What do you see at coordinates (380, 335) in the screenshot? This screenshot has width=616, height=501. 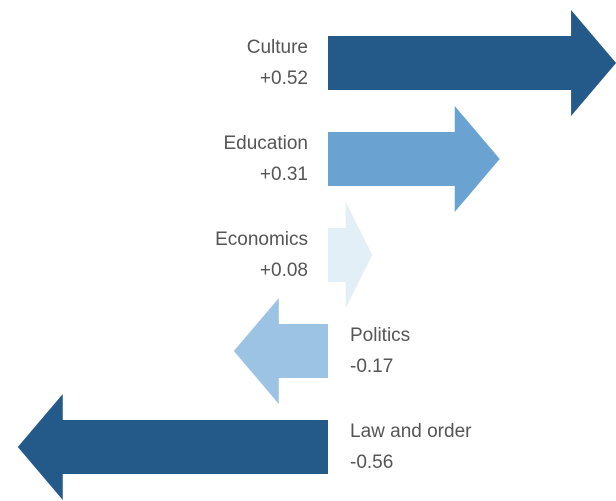 I see `category-label: Politics` at bounding box center [380, 335].